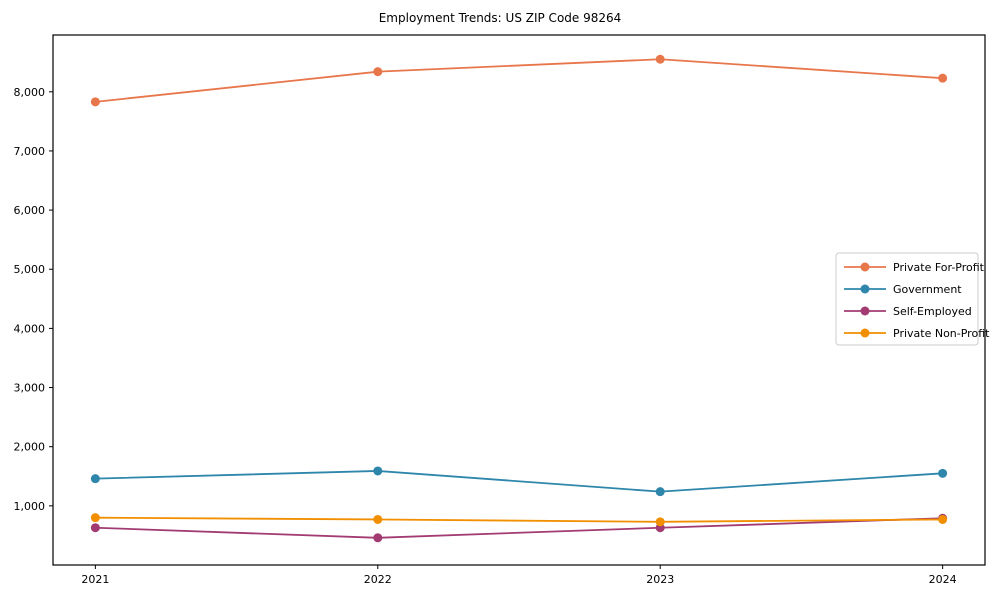  I want to click on y-axis-tick-label: 3,000, so click(30, 388).